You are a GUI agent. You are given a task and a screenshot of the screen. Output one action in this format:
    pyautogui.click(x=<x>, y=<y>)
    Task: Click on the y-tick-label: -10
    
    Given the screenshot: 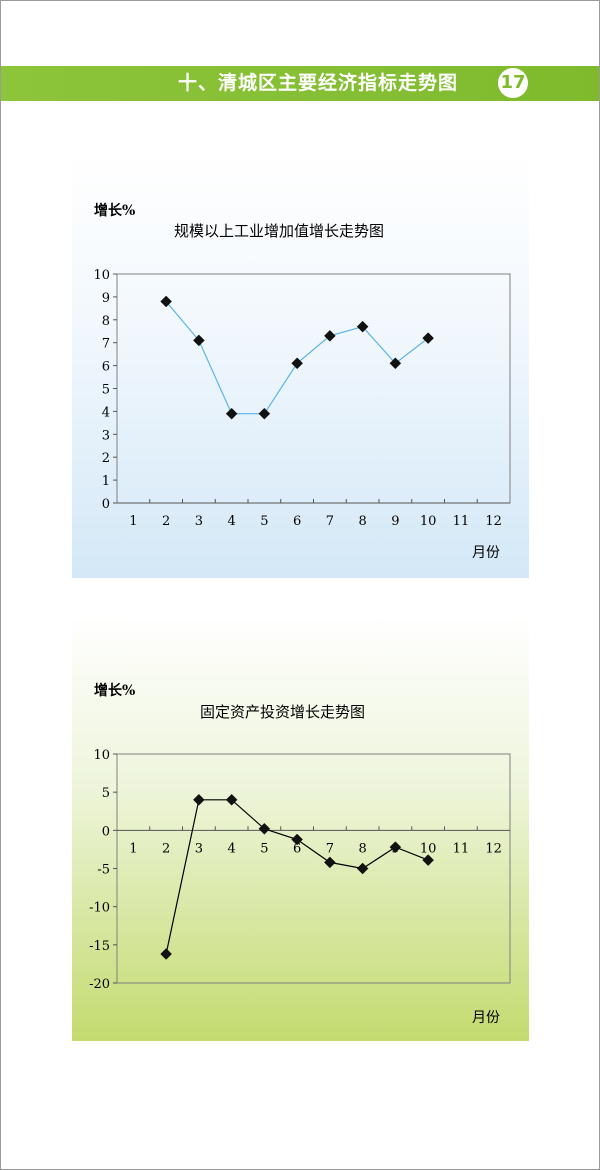 What is the action you would take?
    pyautogui.click(x=99, y=908)
    